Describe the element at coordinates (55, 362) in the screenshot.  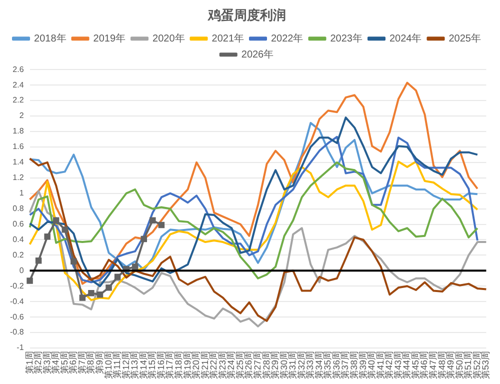
I see `x-tick-label: 第4周` at that location.